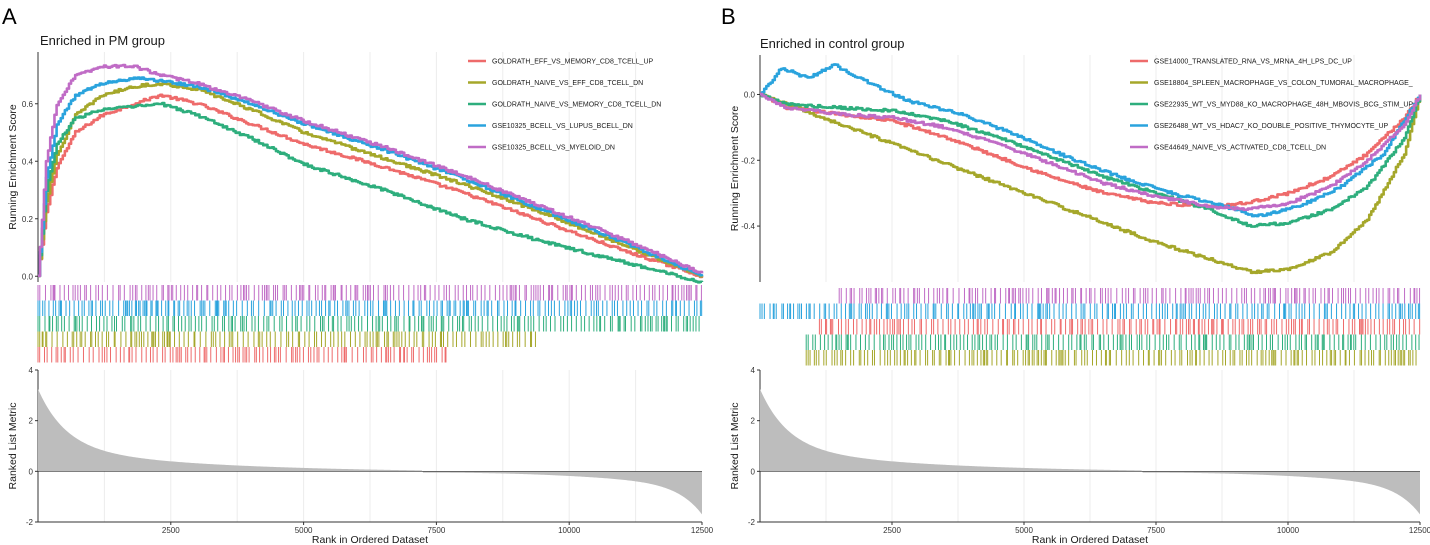 This screenshot has height=545, width=1430. I want to click on es-y-tick-label: 0.6, so click(28, 104).